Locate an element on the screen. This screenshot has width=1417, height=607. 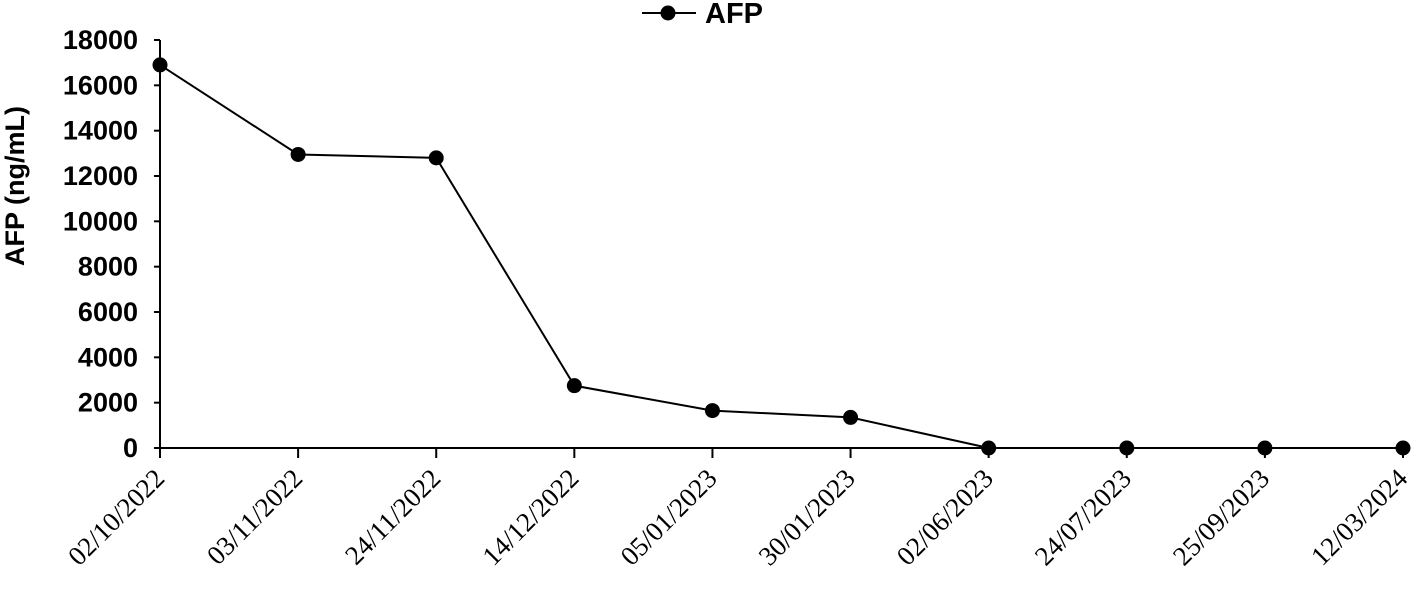
x-tick-label: 02/06/2023 is located at coordinates (945, 517).